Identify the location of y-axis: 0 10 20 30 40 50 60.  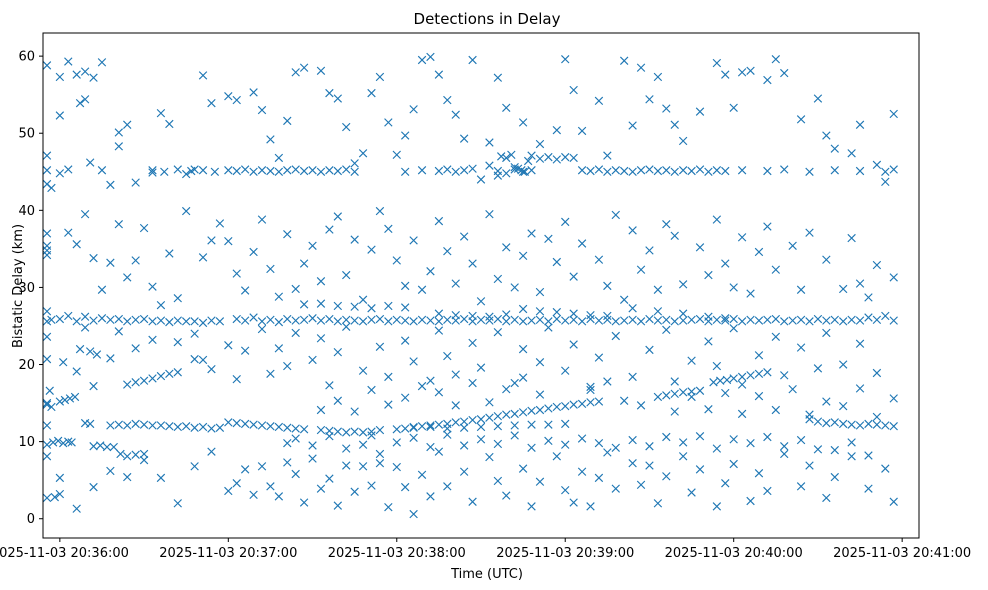
(30, 288).